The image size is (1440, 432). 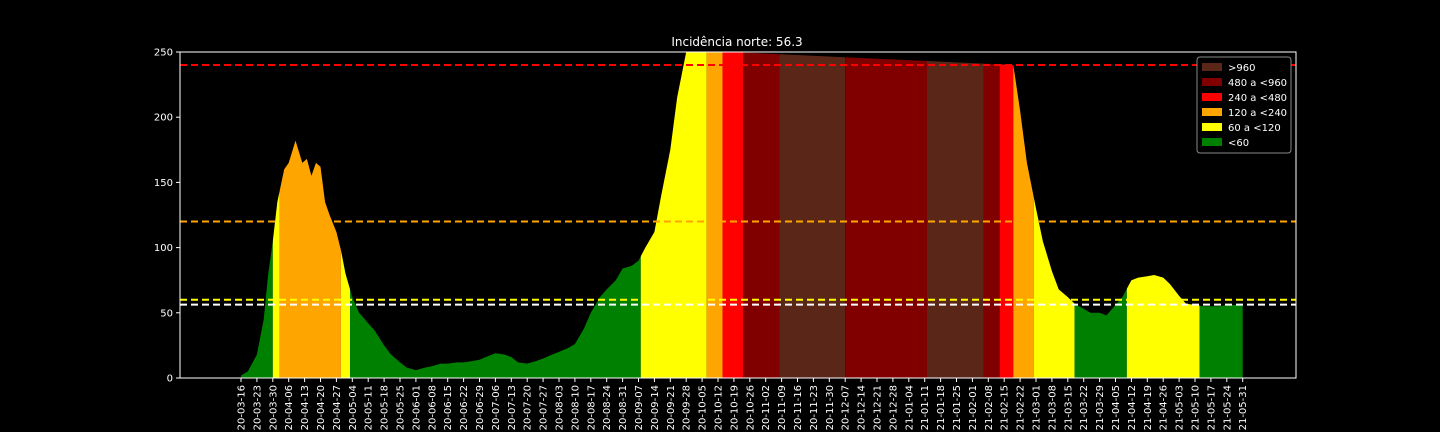 I want to click on x-tick-label-44: 21-01-18, so click(x=941, y=407).